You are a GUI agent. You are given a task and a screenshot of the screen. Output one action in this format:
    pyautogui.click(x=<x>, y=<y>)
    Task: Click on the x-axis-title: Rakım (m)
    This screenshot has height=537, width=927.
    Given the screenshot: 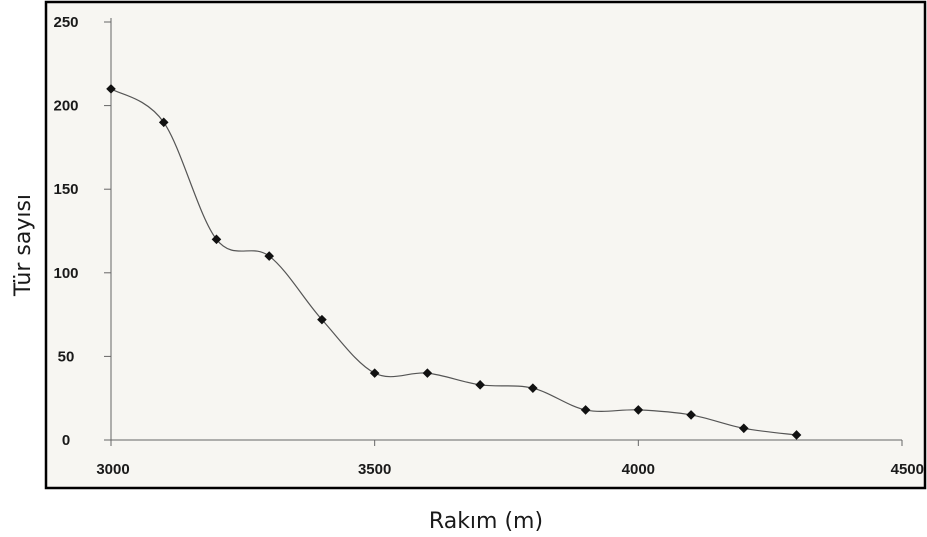 What is the action you would take?
    pyautogui.click(x=486, y=521)
    